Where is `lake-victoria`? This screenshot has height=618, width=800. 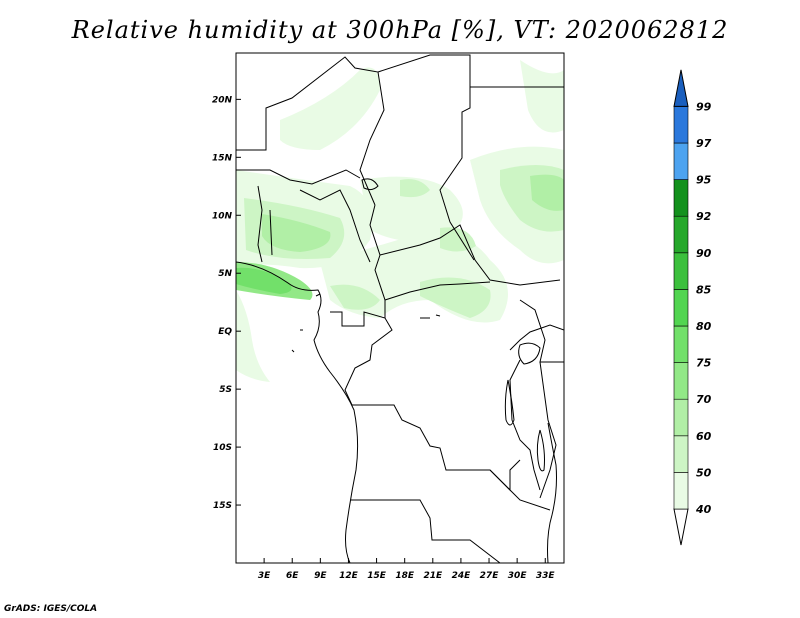
lake-victoria is located at coordinates (529, 353).